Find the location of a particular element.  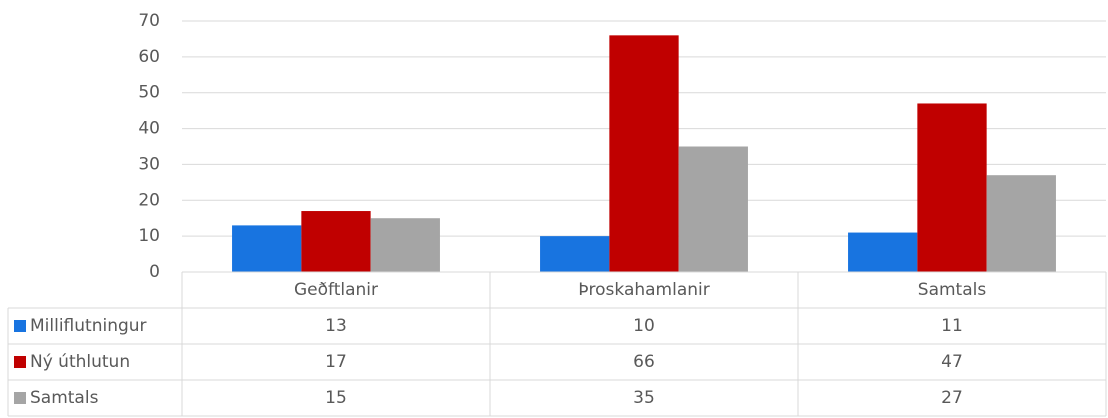

y-tick-label: 10 is located at coordinates (149, 236).